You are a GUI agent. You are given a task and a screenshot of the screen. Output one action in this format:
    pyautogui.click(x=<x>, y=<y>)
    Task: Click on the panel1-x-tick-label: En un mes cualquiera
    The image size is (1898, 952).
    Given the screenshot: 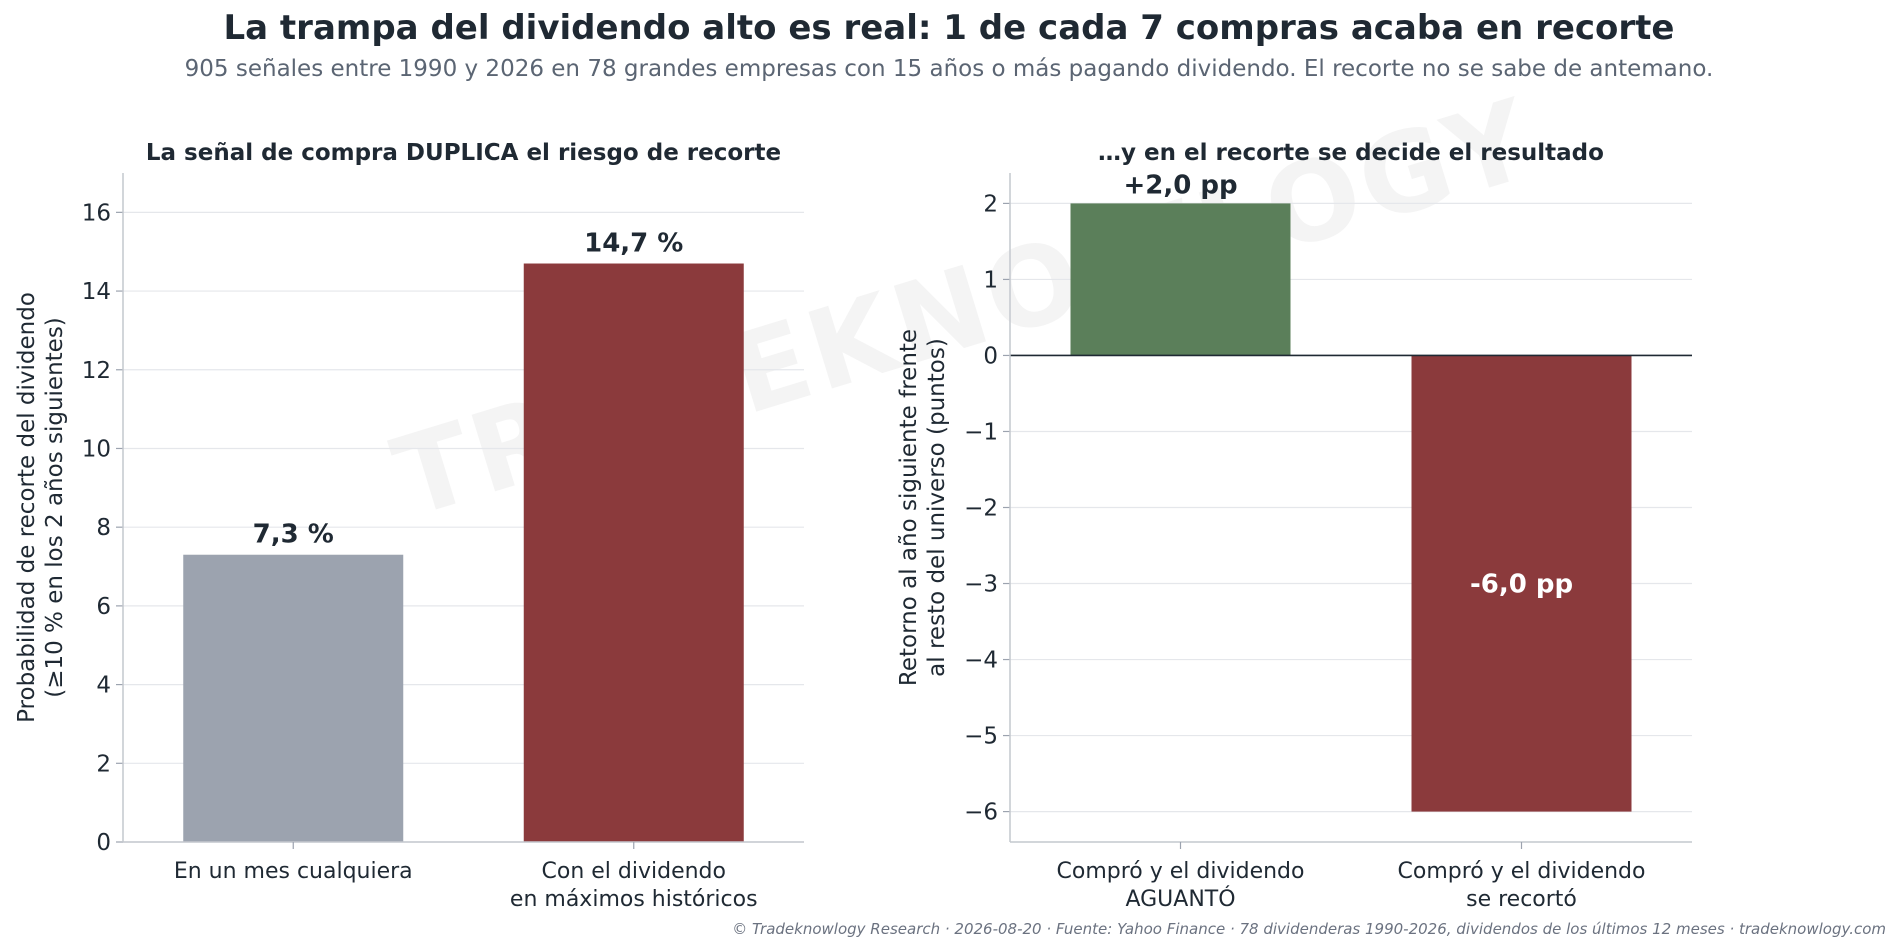 What is the action you would take?
    pyautogui.click(x=293, y=871)
    